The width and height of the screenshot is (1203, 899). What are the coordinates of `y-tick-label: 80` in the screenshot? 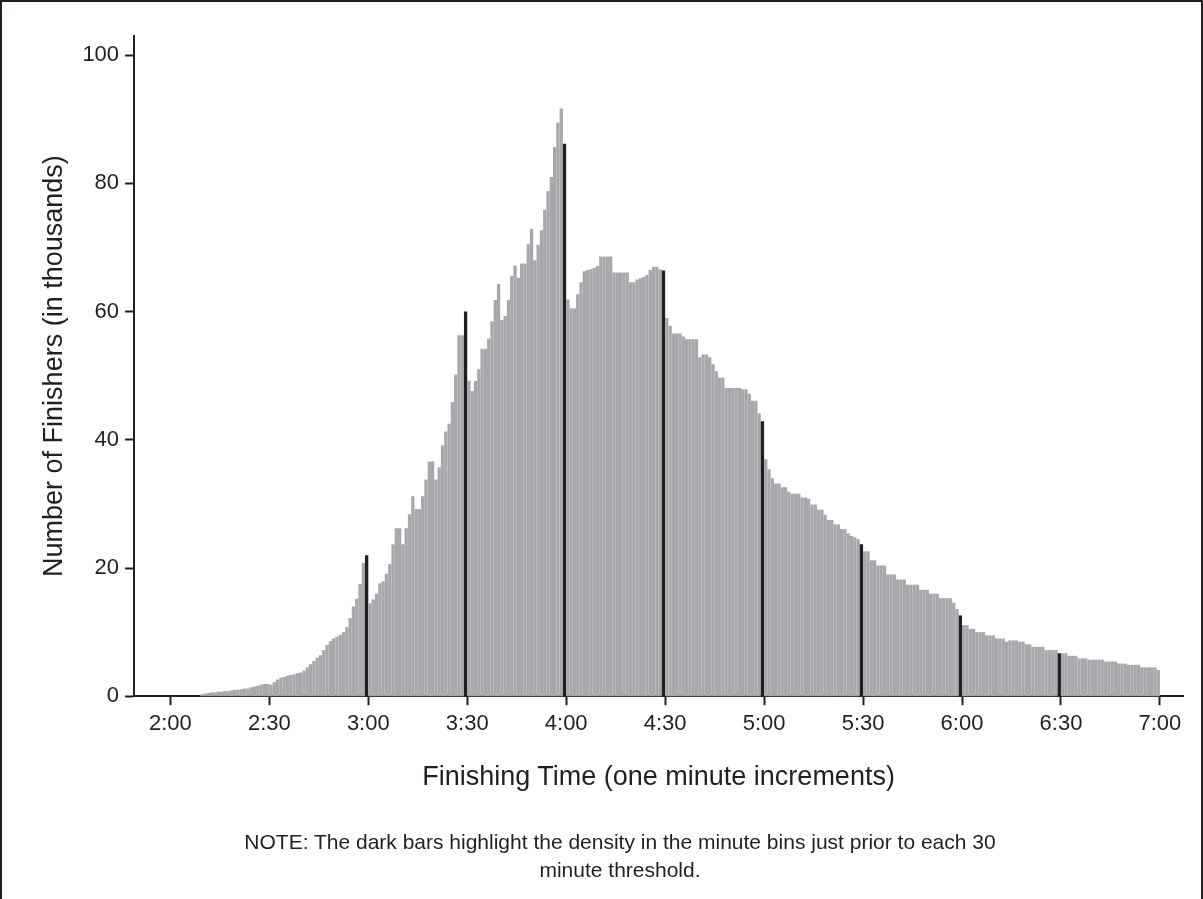 It's located at (107, 182).